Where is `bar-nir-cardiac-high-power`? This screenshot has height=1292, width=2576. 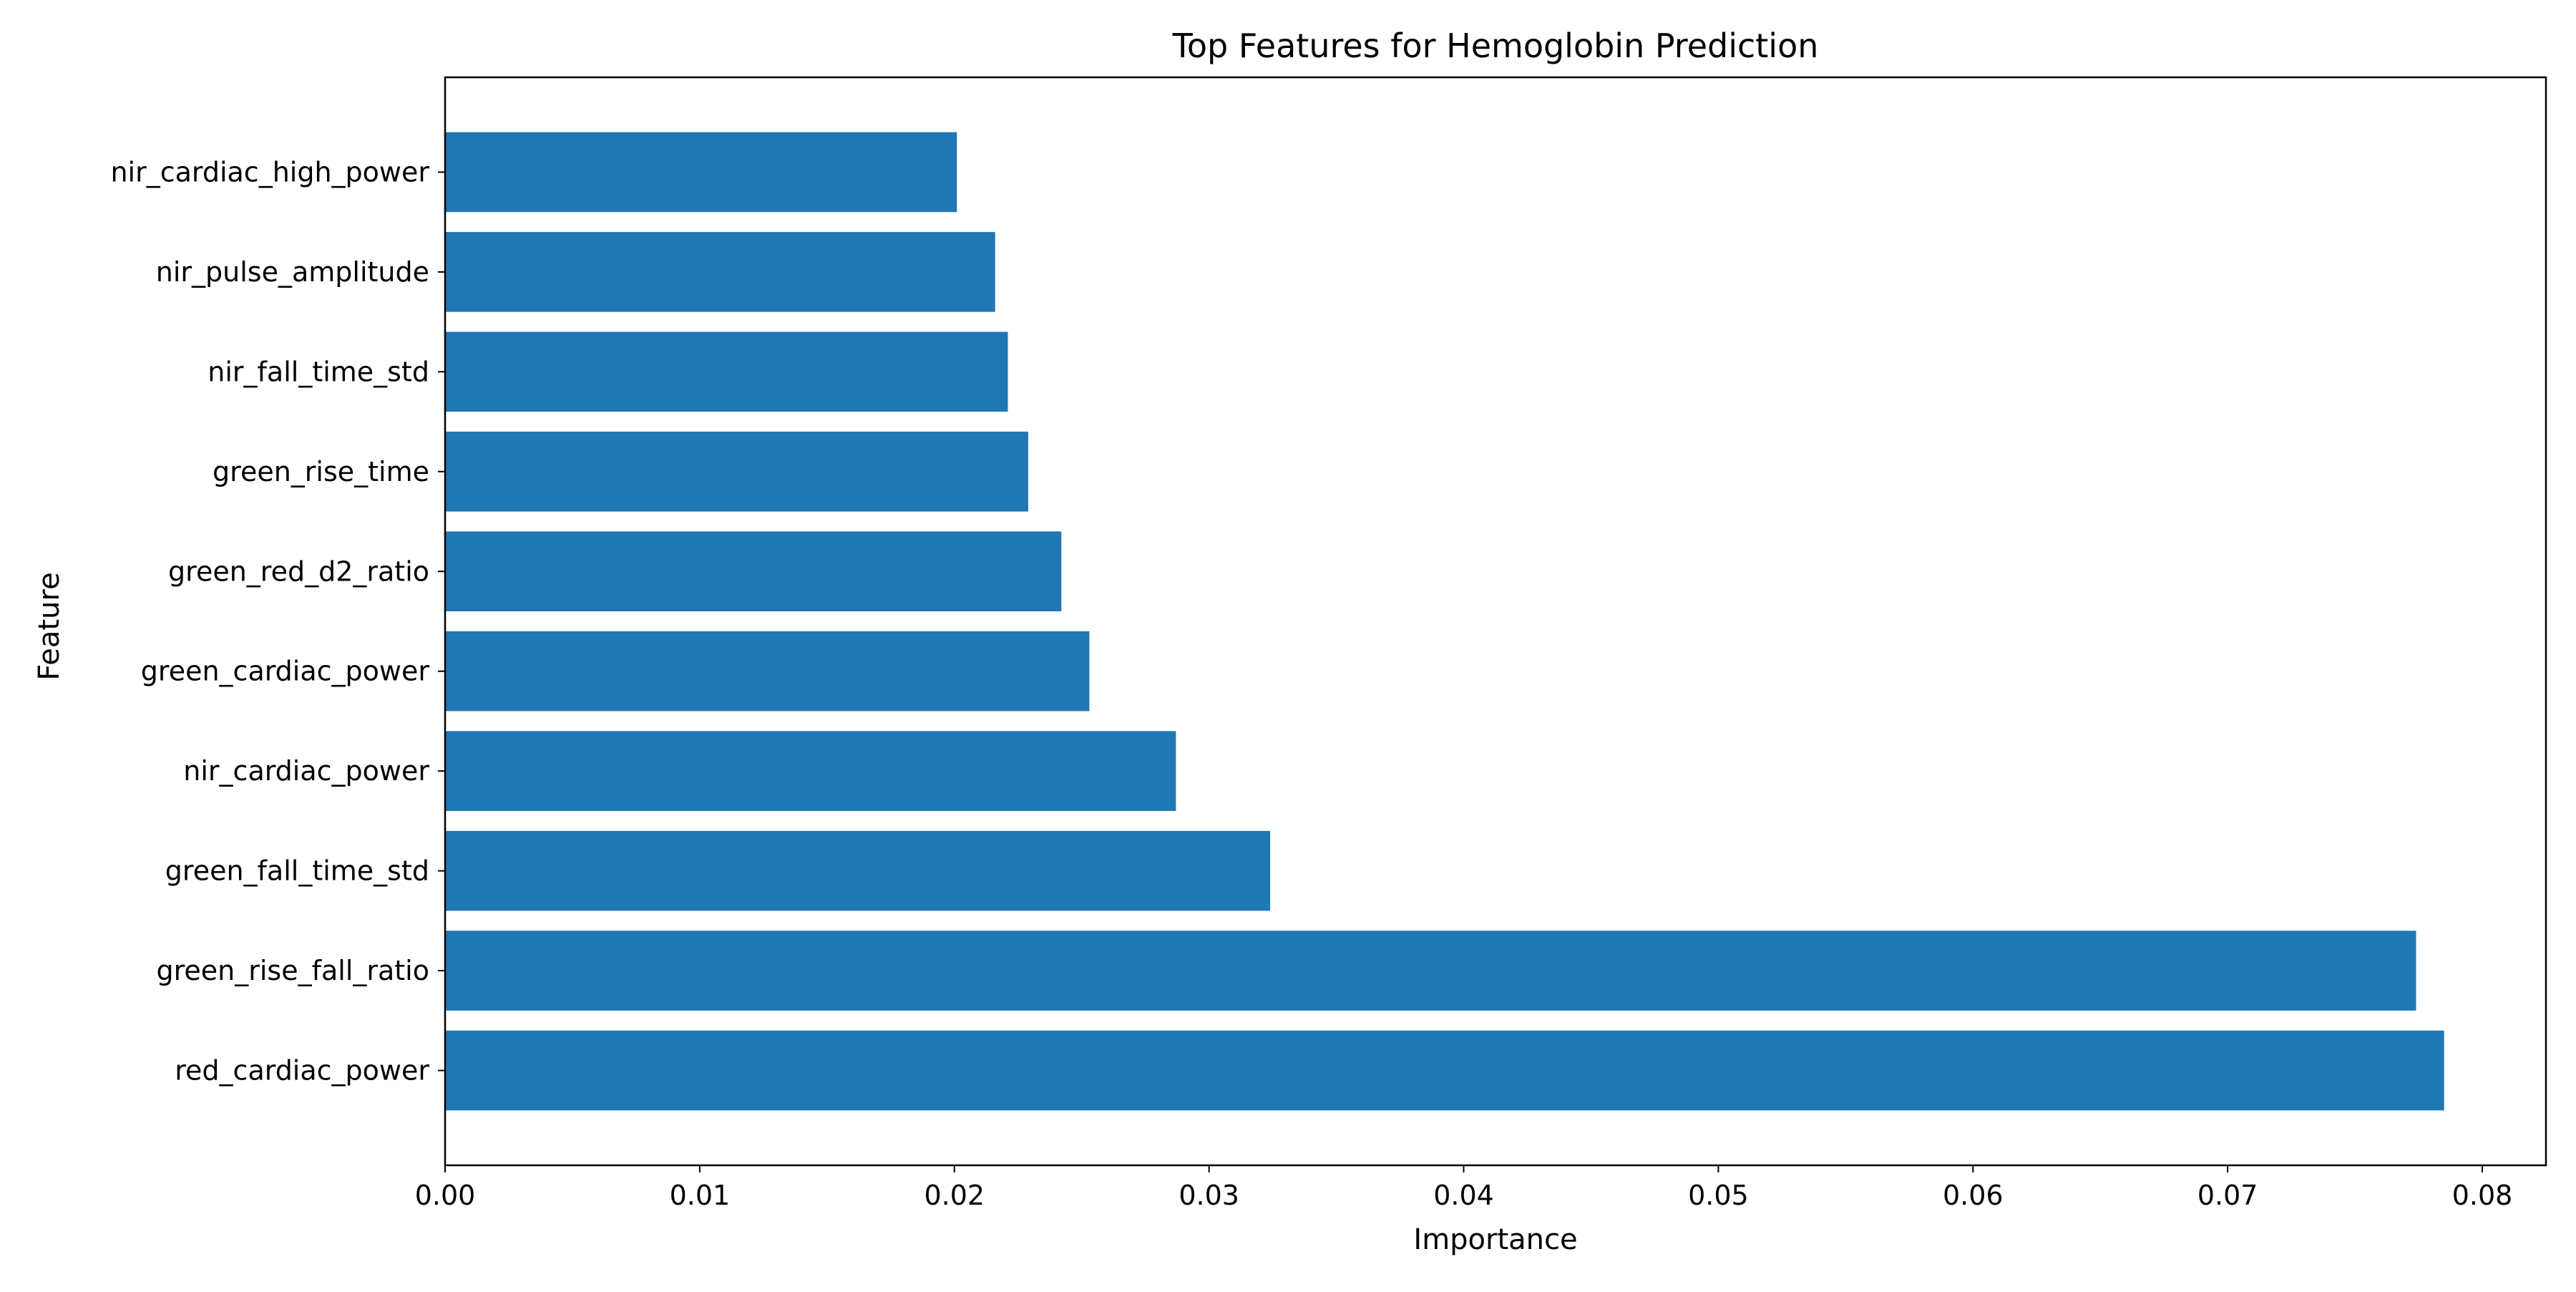 bar-nir-cardiac-high-power is located at coordinates (701, 172).